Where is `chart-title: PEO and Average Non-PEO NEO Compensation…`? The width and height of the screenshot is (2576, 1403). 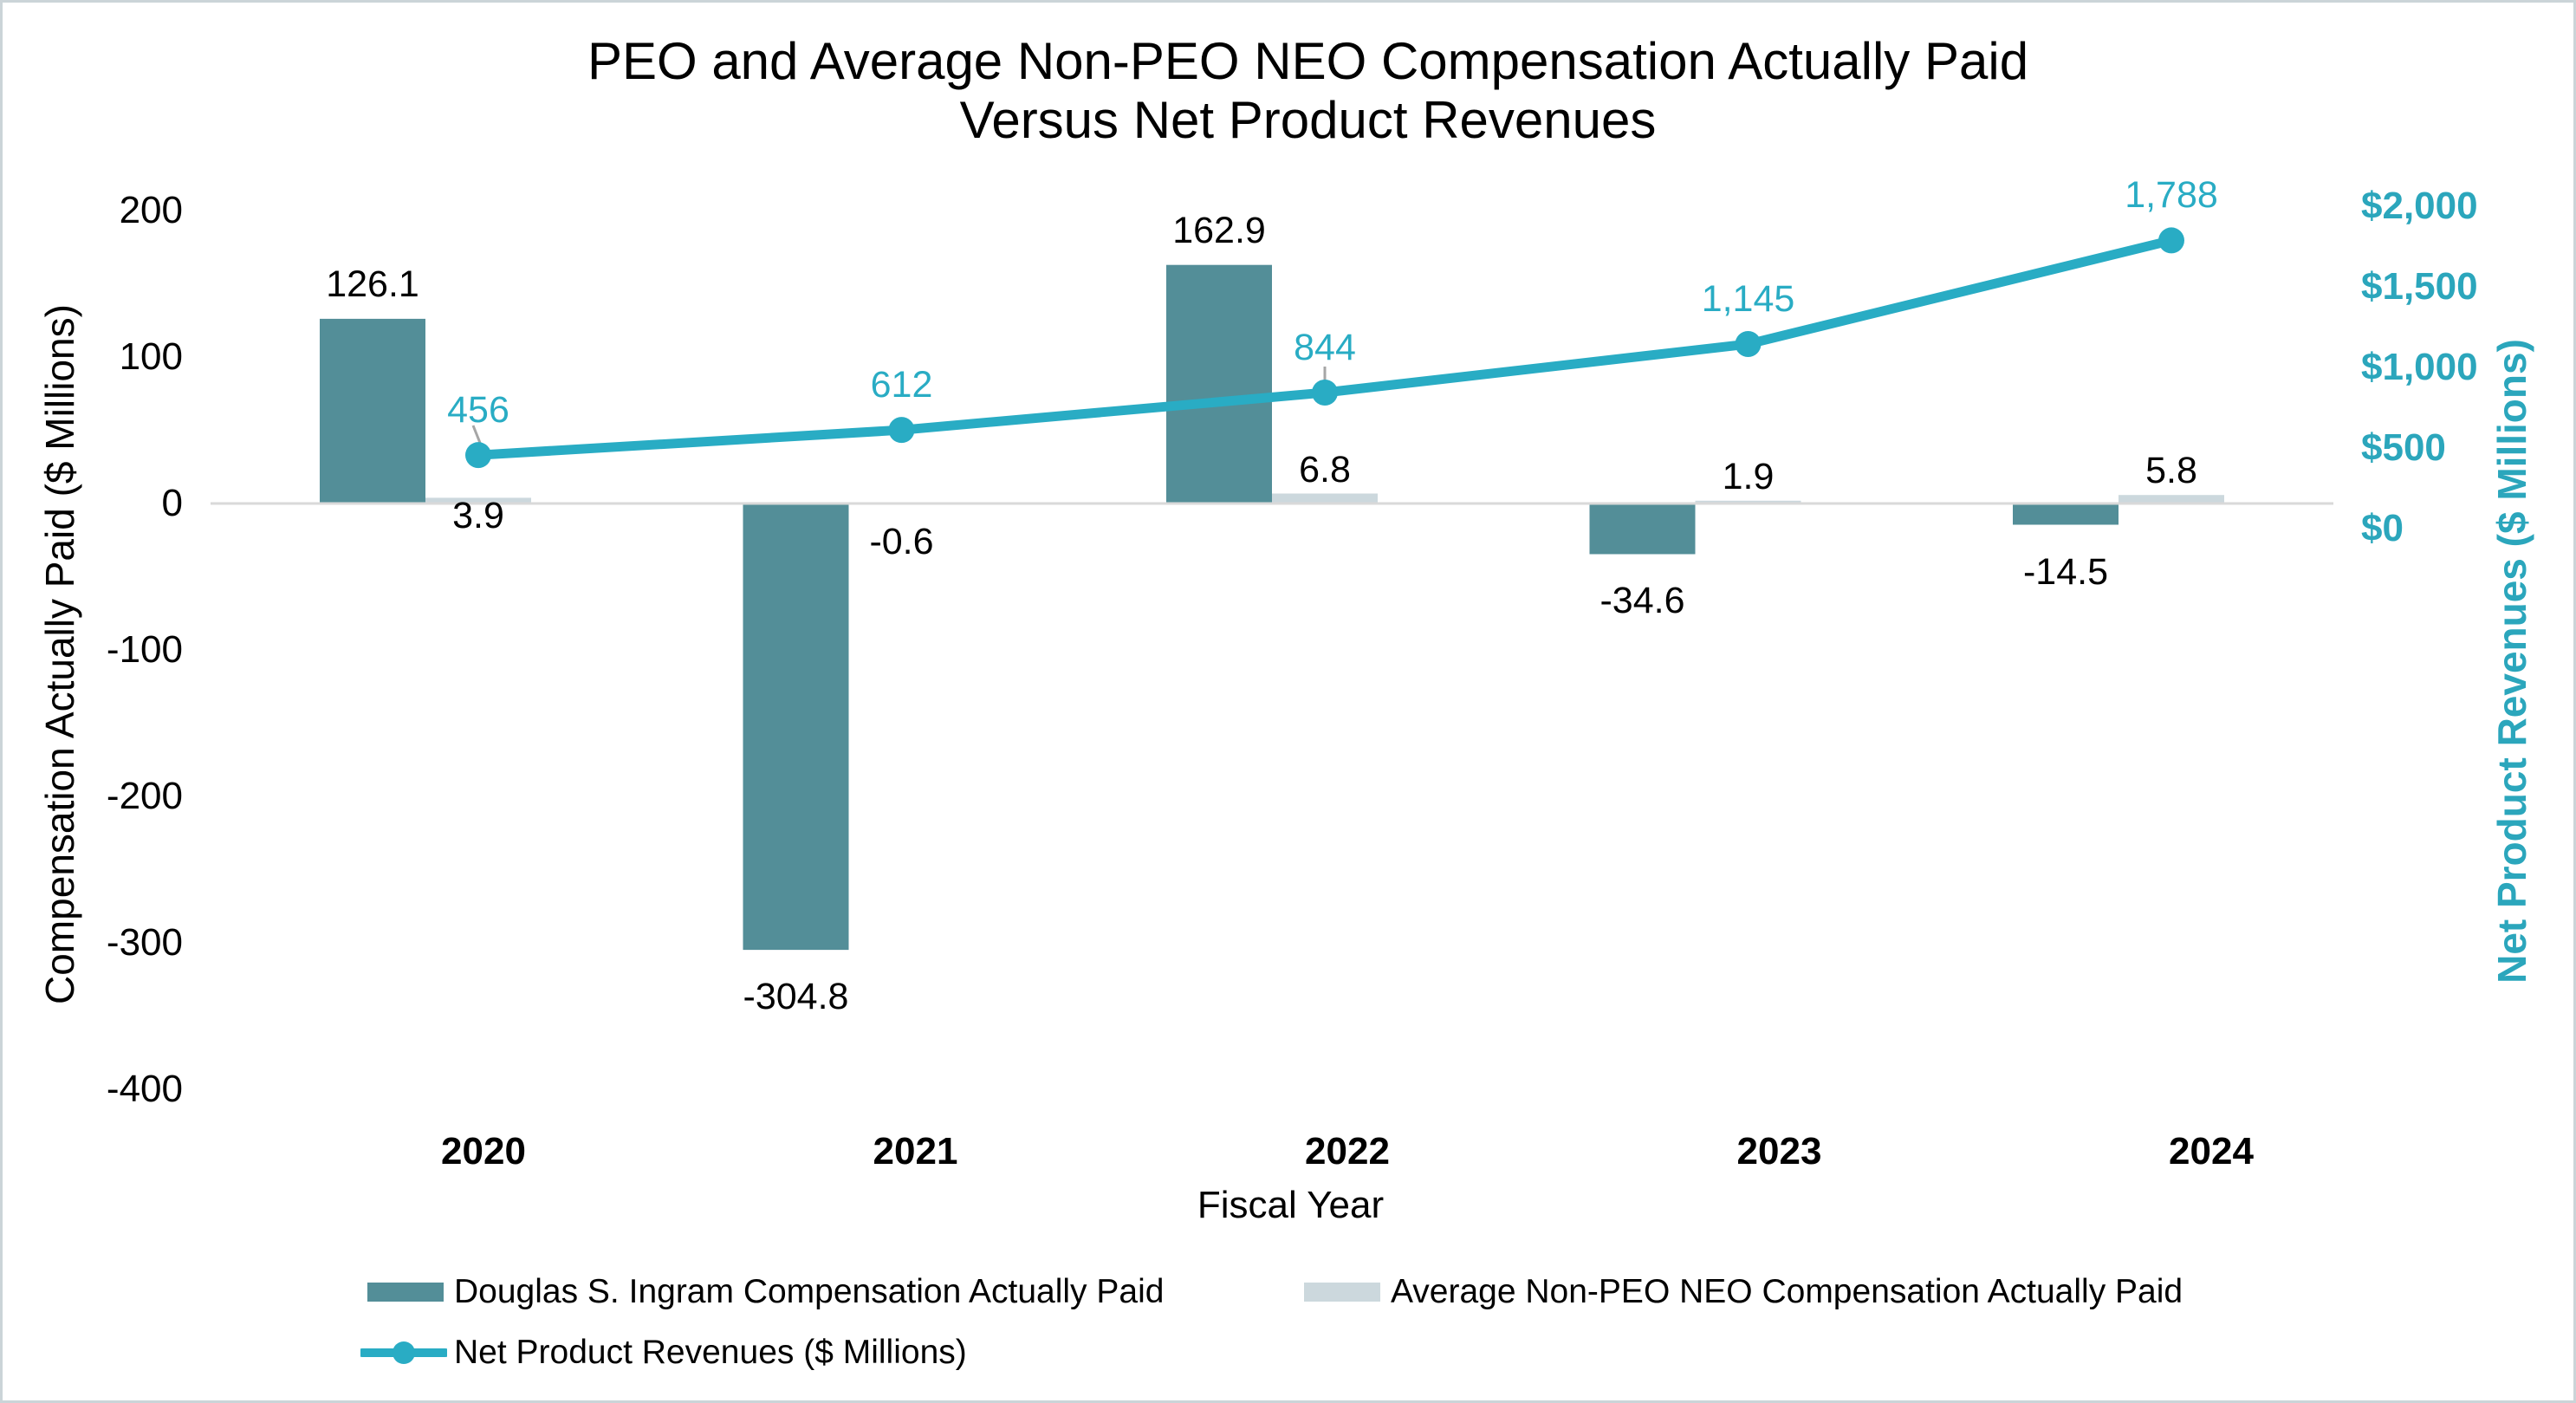 chart-title: PEO and Average Non-PEO NEO Compensation… is located at coordinates (1305, 91).